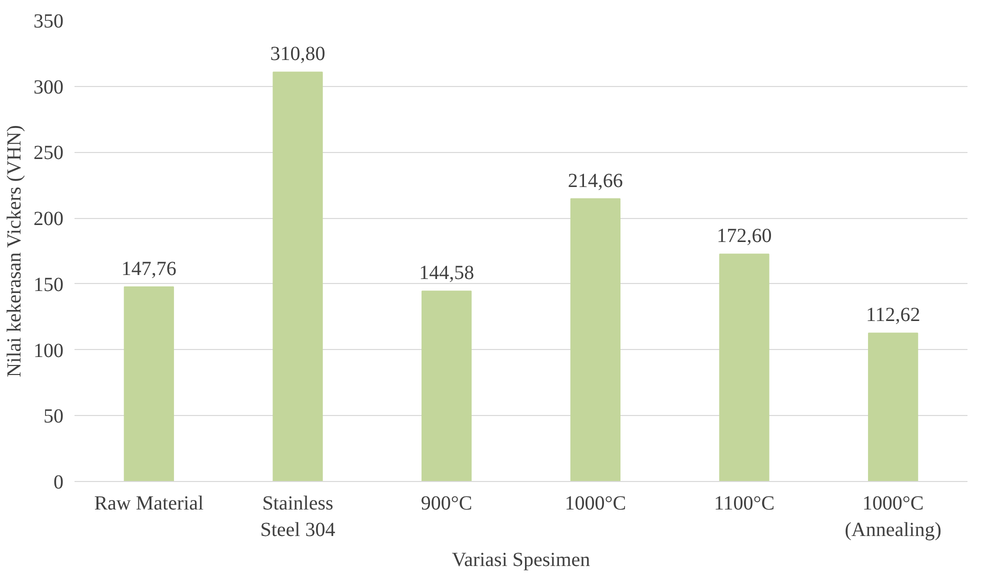 Image resolution: width=987 pixels, height=573 pixels. I want to click on x-tick-label: 1100°C, so click(744, 503).